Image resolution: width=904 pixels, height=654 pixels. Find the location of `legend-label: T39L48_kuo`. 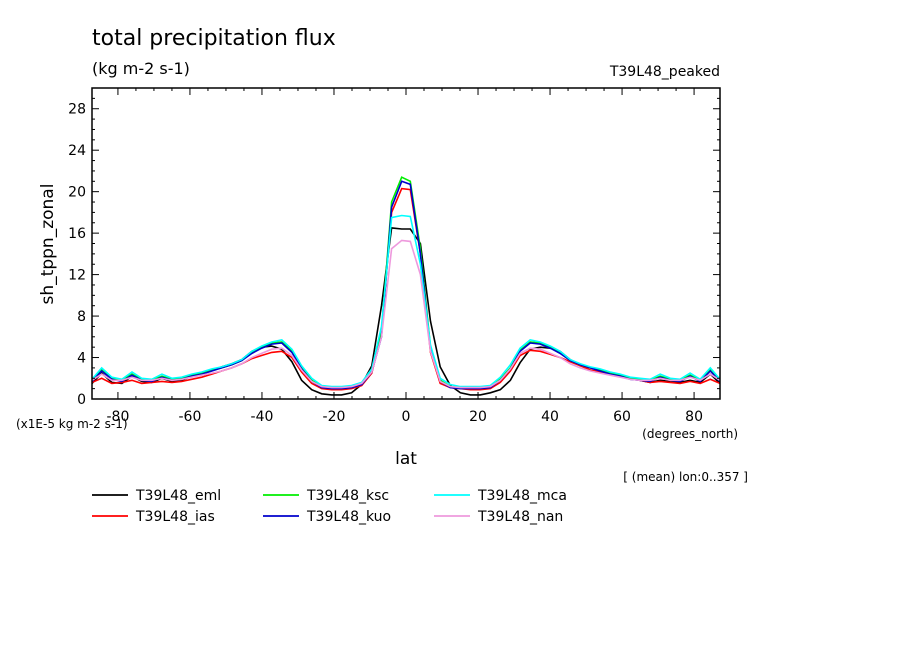

legend-label: T39L48_kuo is located at coordinates (348, 517).